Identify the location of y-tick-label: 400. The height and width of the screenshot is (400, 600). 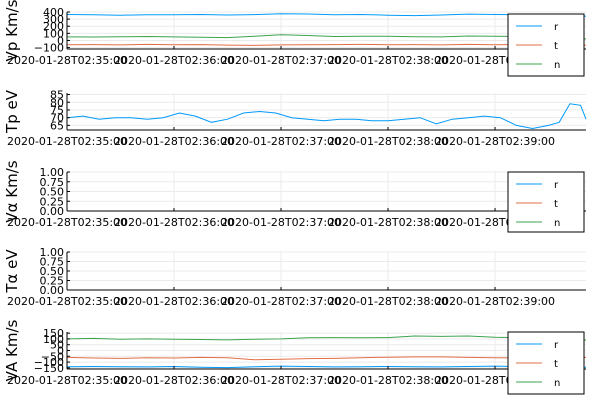
(53, 12).